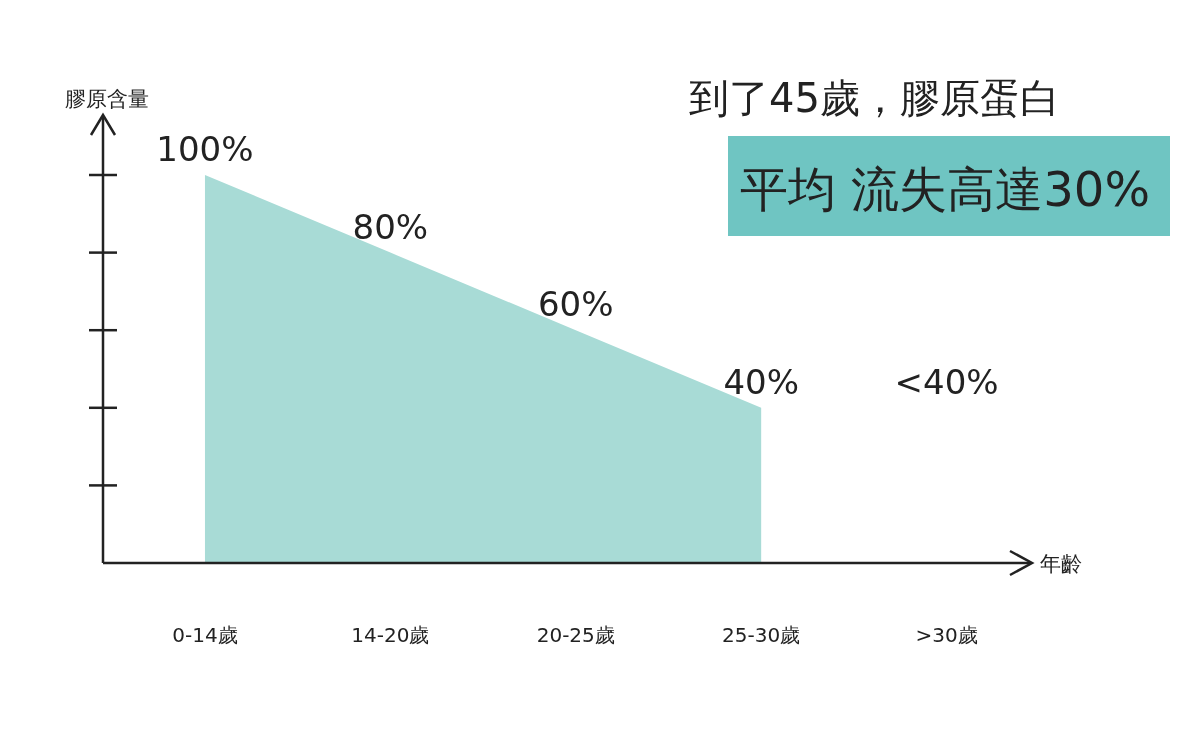 The height and width of the screenshot is (742, 1200). I want to click on y-axis-title: 膠原含量, so click(107, 99).